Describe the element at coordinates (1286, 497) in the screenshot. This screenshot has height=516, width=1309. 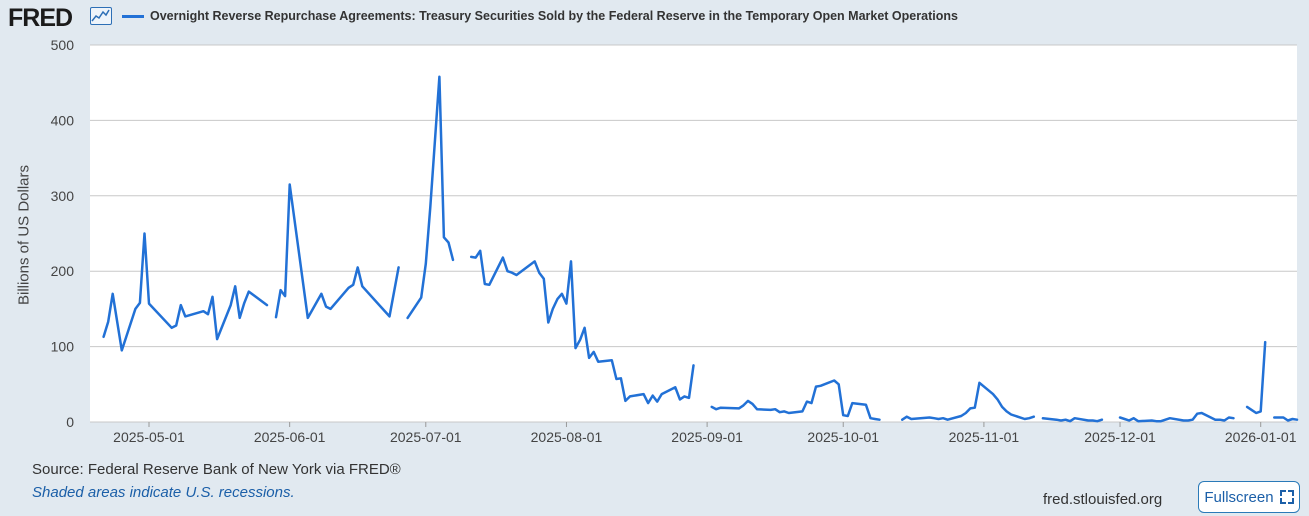
I see `expand-icon` at that location.